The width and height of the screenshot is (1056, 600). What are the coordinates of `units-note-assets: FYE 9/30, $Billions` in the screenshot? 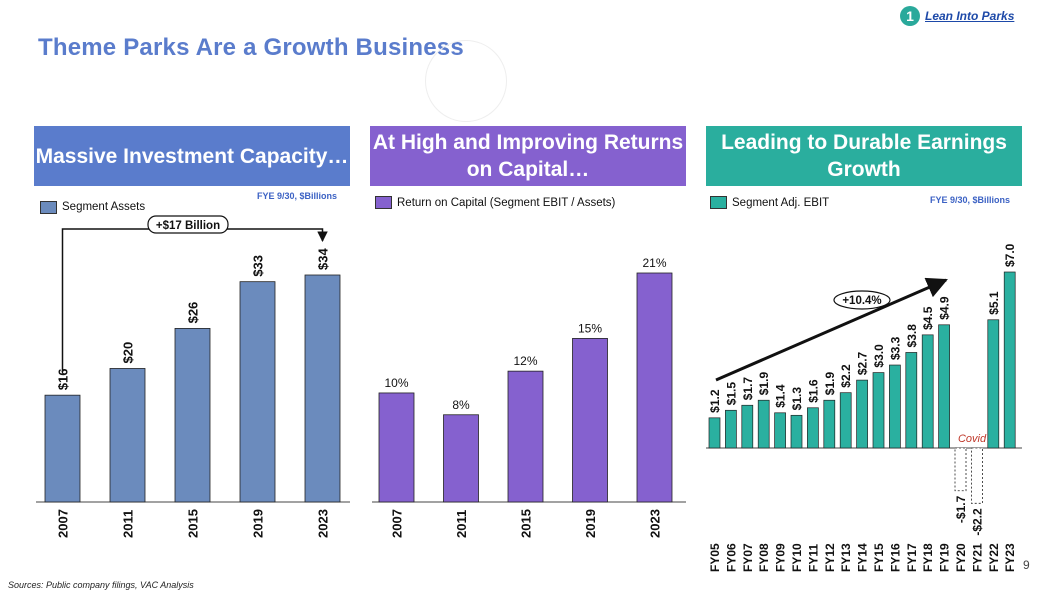 It's located at (297, 196).